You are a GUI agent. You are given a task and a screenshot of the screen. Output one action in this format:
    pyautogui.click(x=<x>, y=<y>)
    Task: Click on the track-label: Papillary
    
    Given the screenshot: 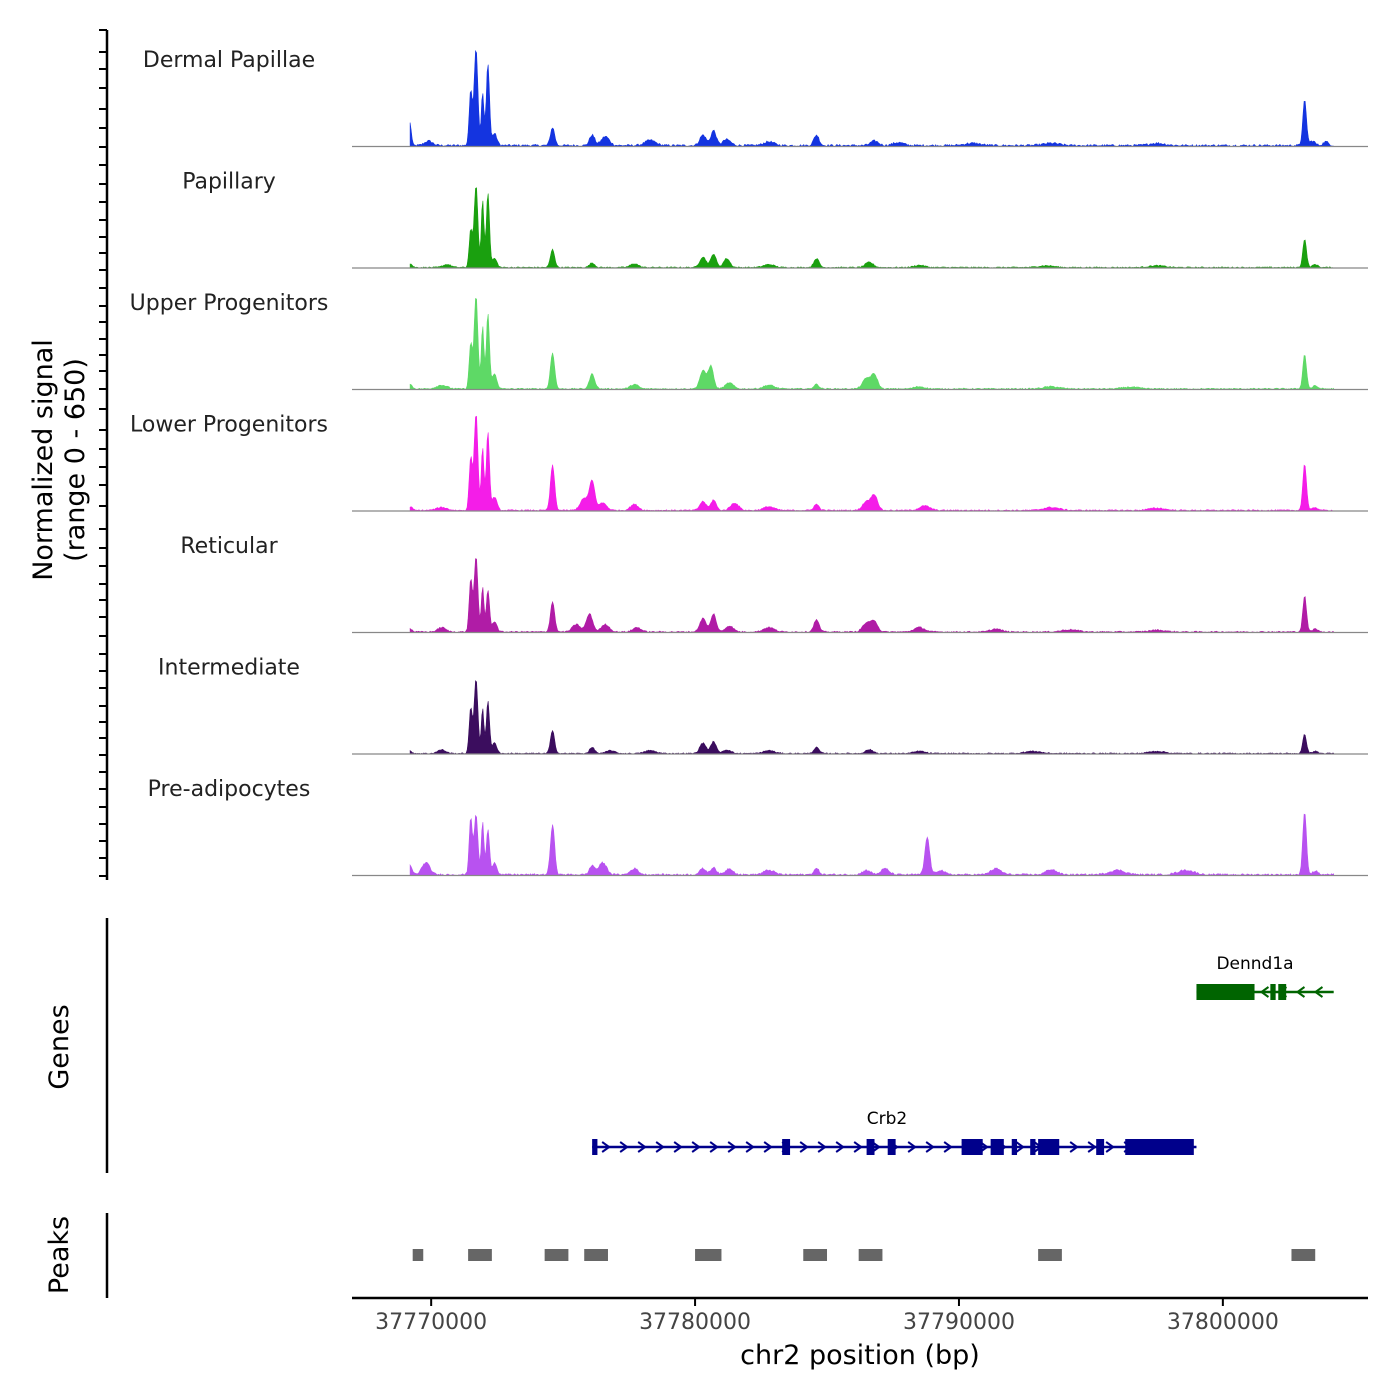 What is the action you would take?
    pyautogui.click(x=229, y=182)
    